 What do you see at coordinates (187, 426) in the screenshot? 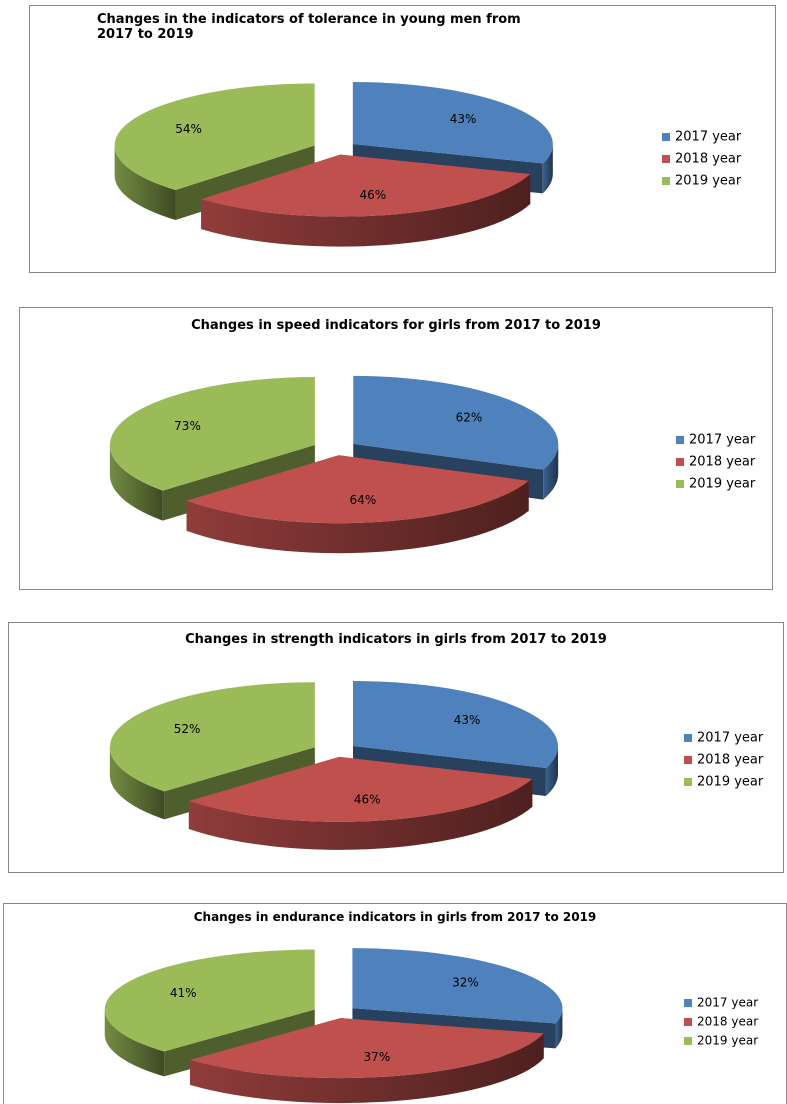
I see `data-label: 73%` at bounding box center [187, 426].